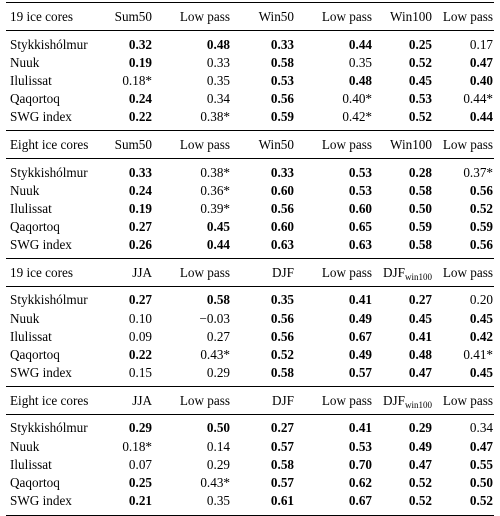  Describe the element at coordinates (140, 482) in the screenshot. I see `correlation-value: 0.25` at that location.